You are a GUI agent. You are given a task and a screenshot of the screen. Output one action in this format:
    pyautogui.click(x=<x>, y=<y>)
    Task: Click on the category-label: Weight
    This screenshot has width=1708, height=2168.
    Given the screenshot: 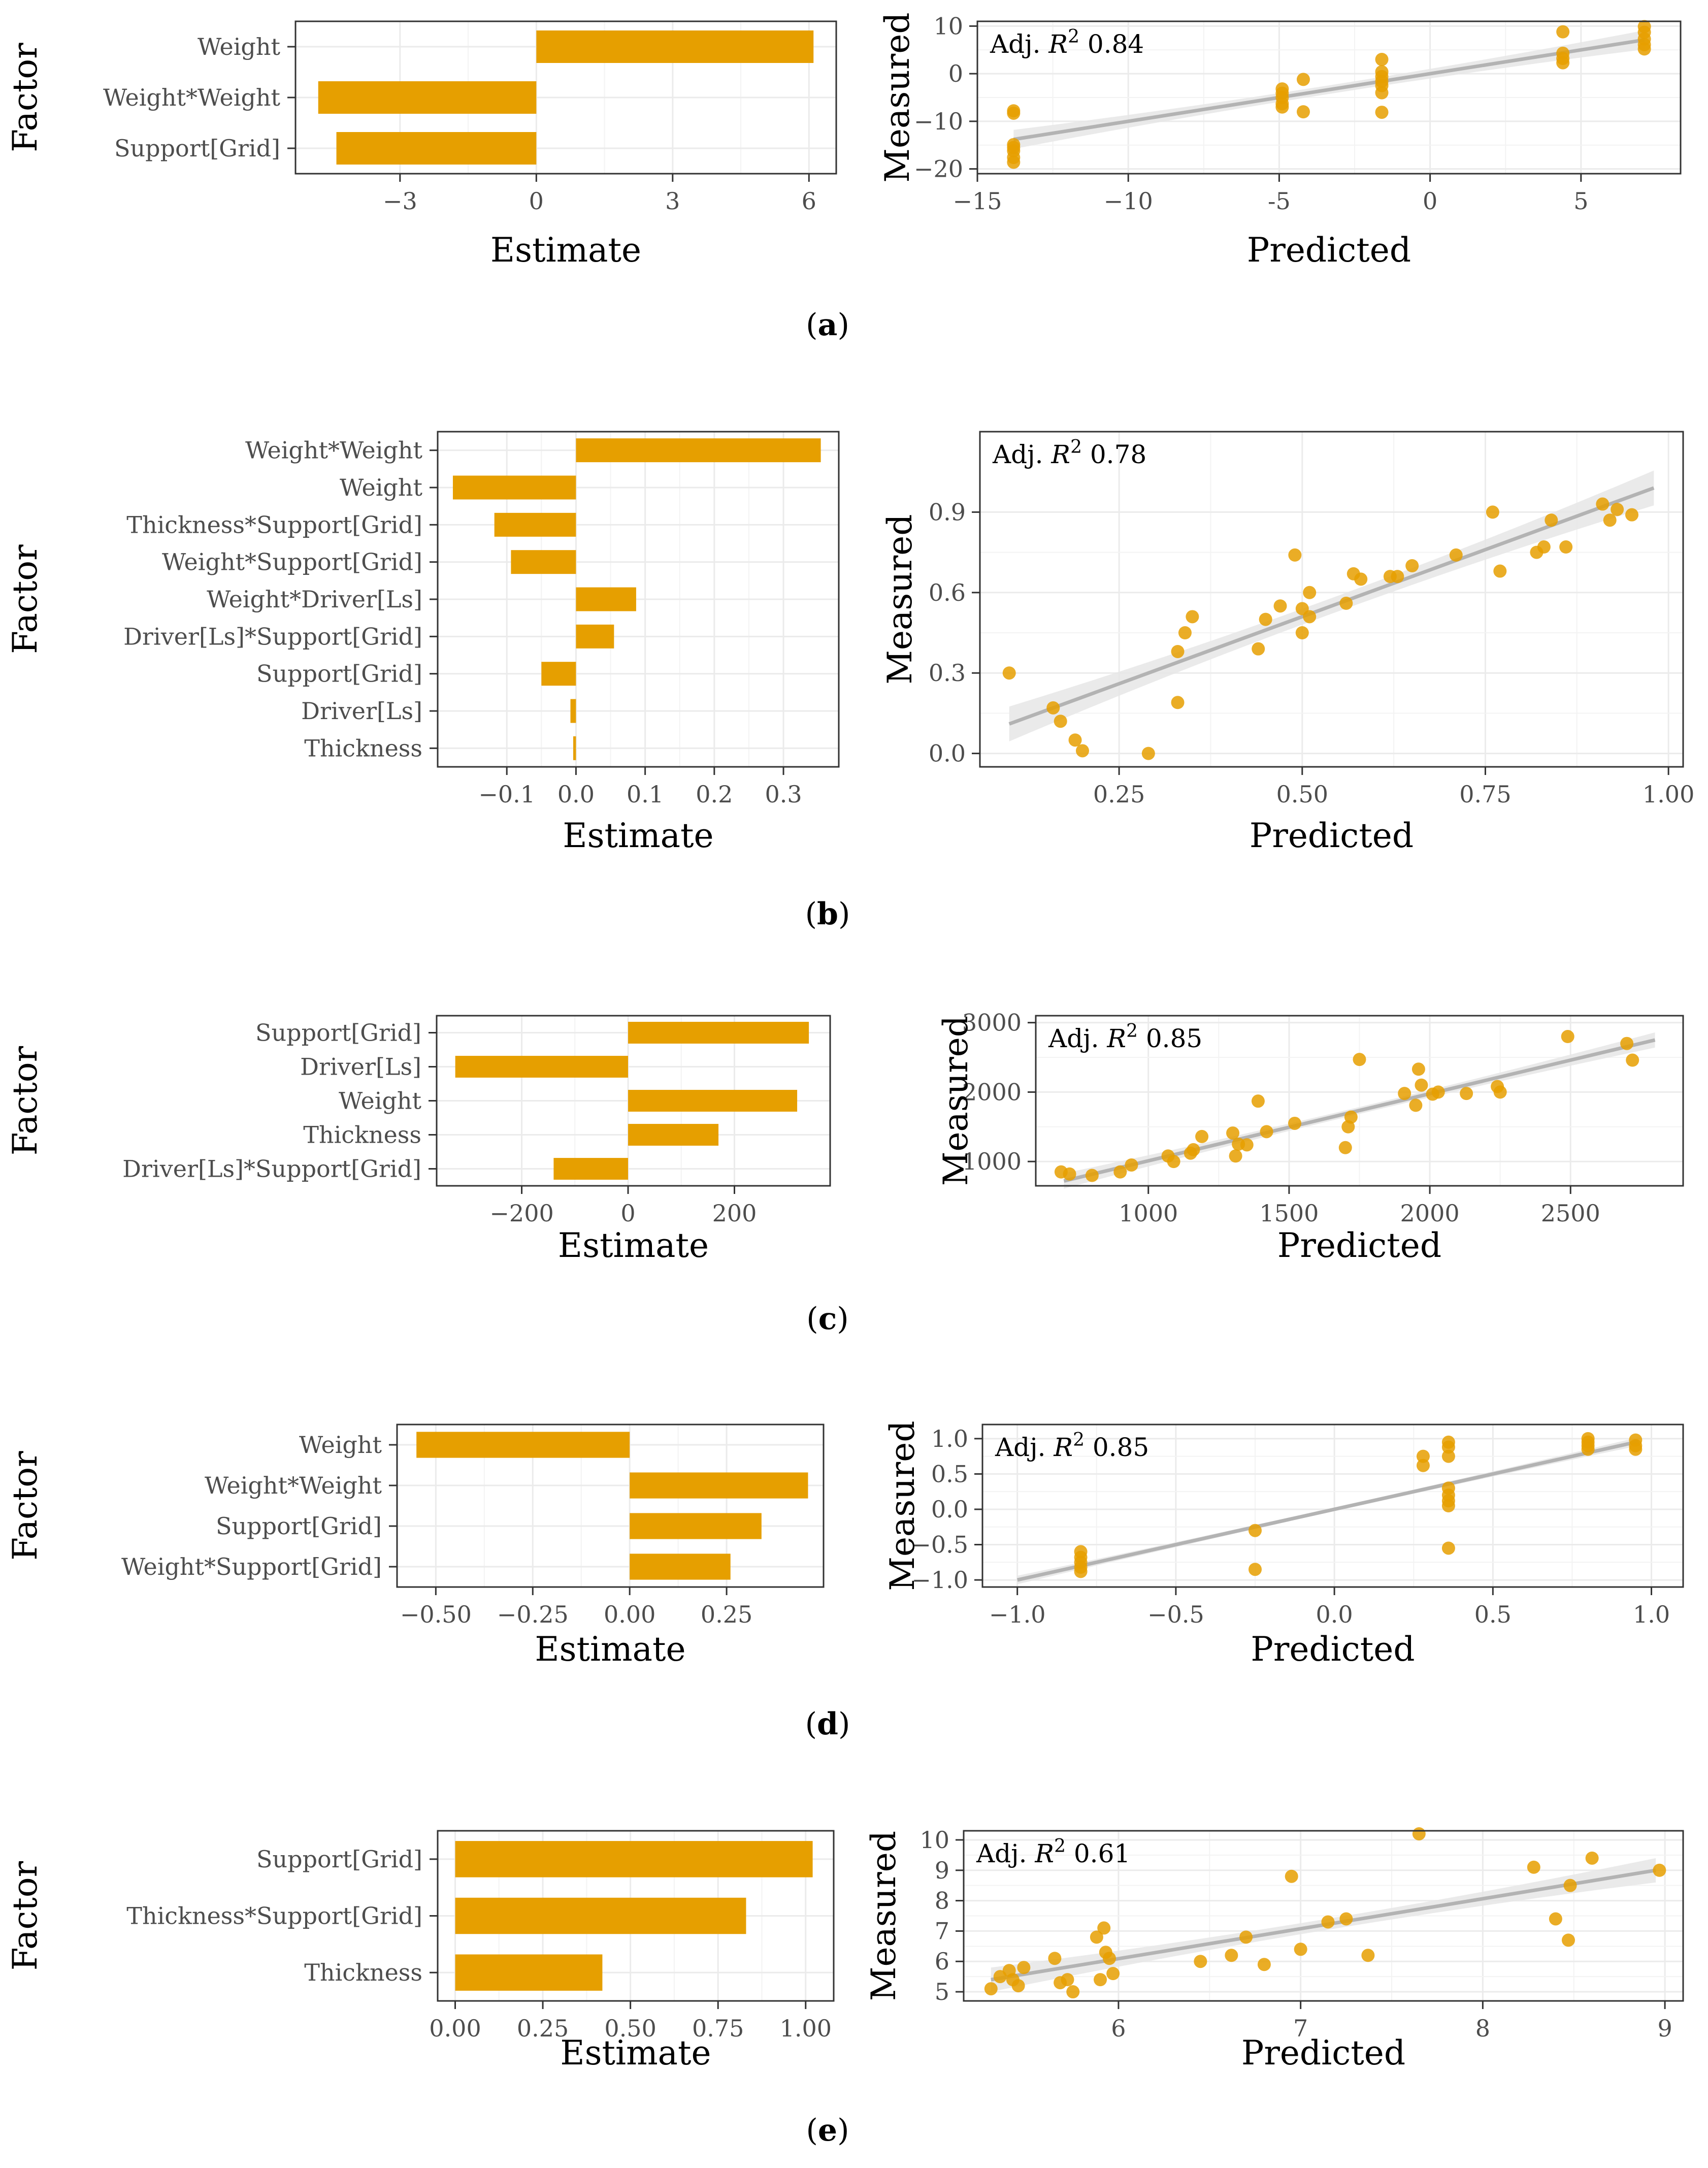 What is the action you would take?
    pyautogui.click(x=381, y=1101)
    